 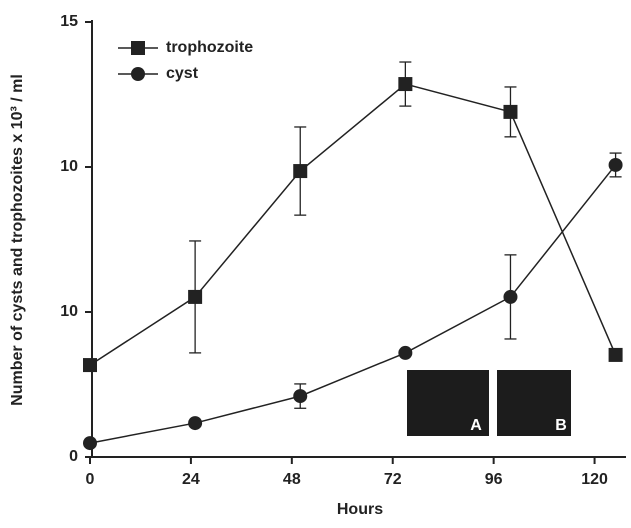 What do you see at coordinates (393, 479) in the screenshot?
I see `x-tick-label: 72` at bounding box center [393, 479].